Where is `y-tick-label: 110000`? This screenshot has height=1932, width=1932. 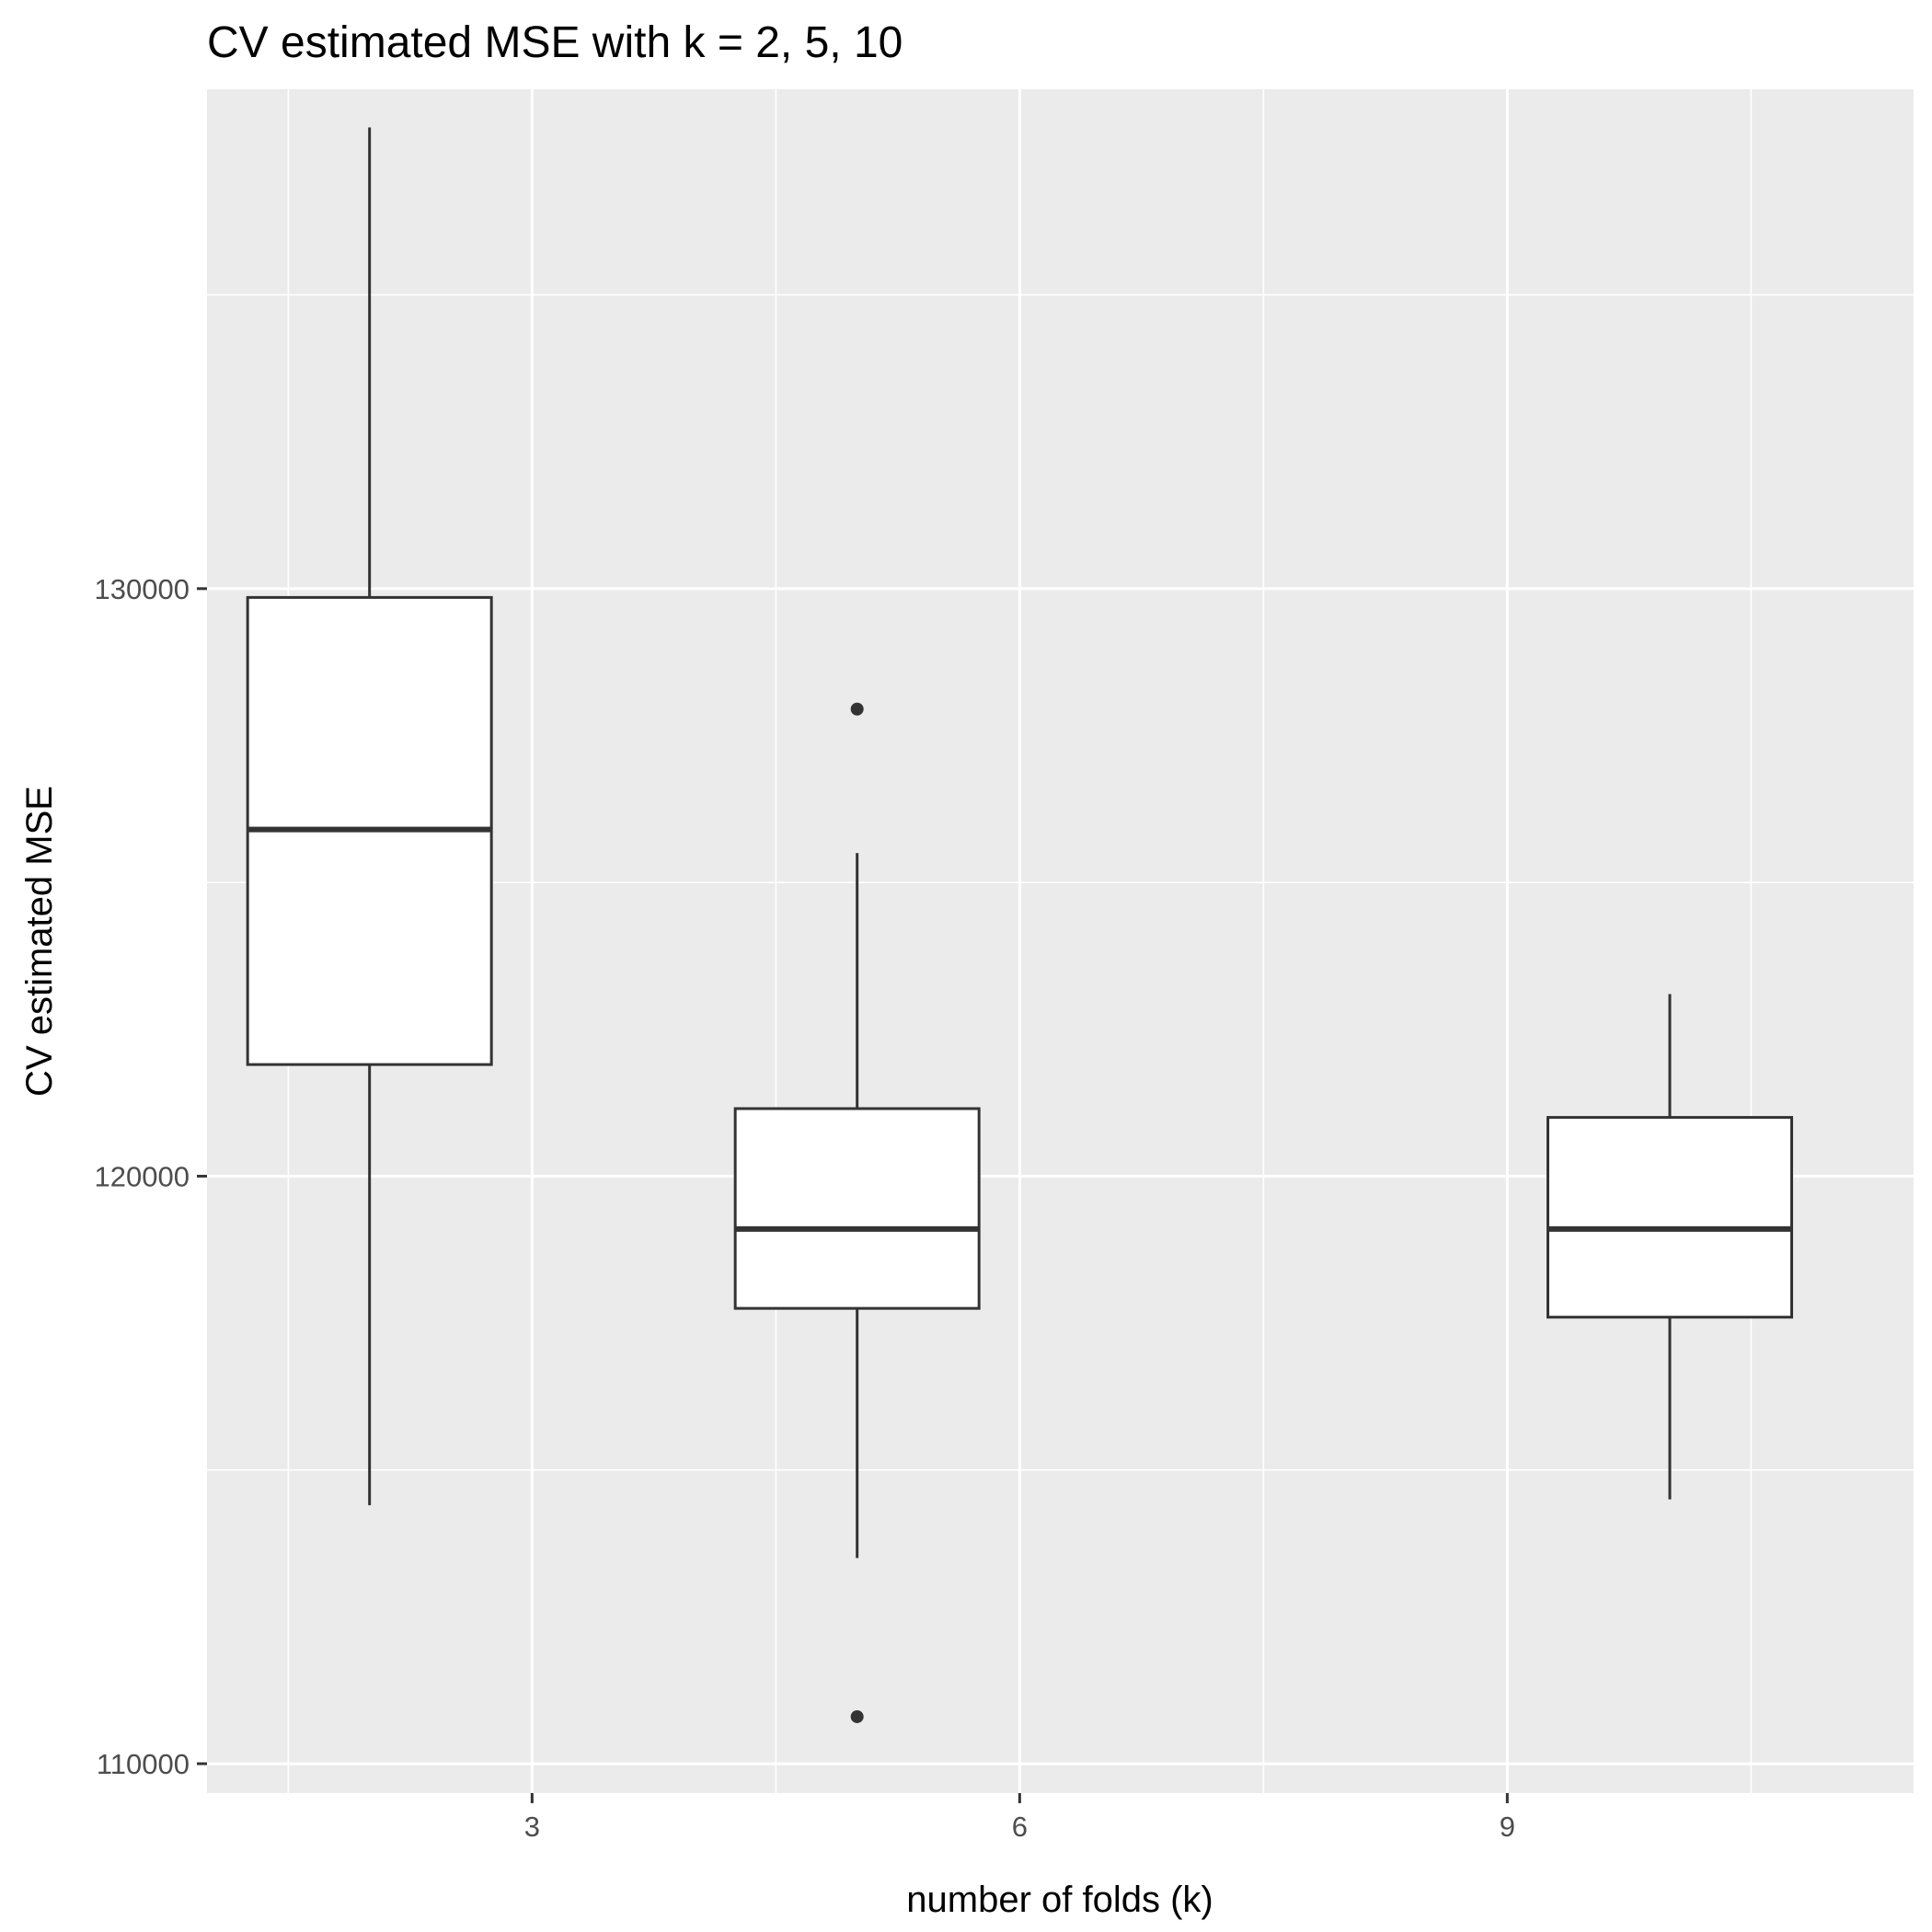
y-tick-label: 110000 is located at coordinates (143, 1764).